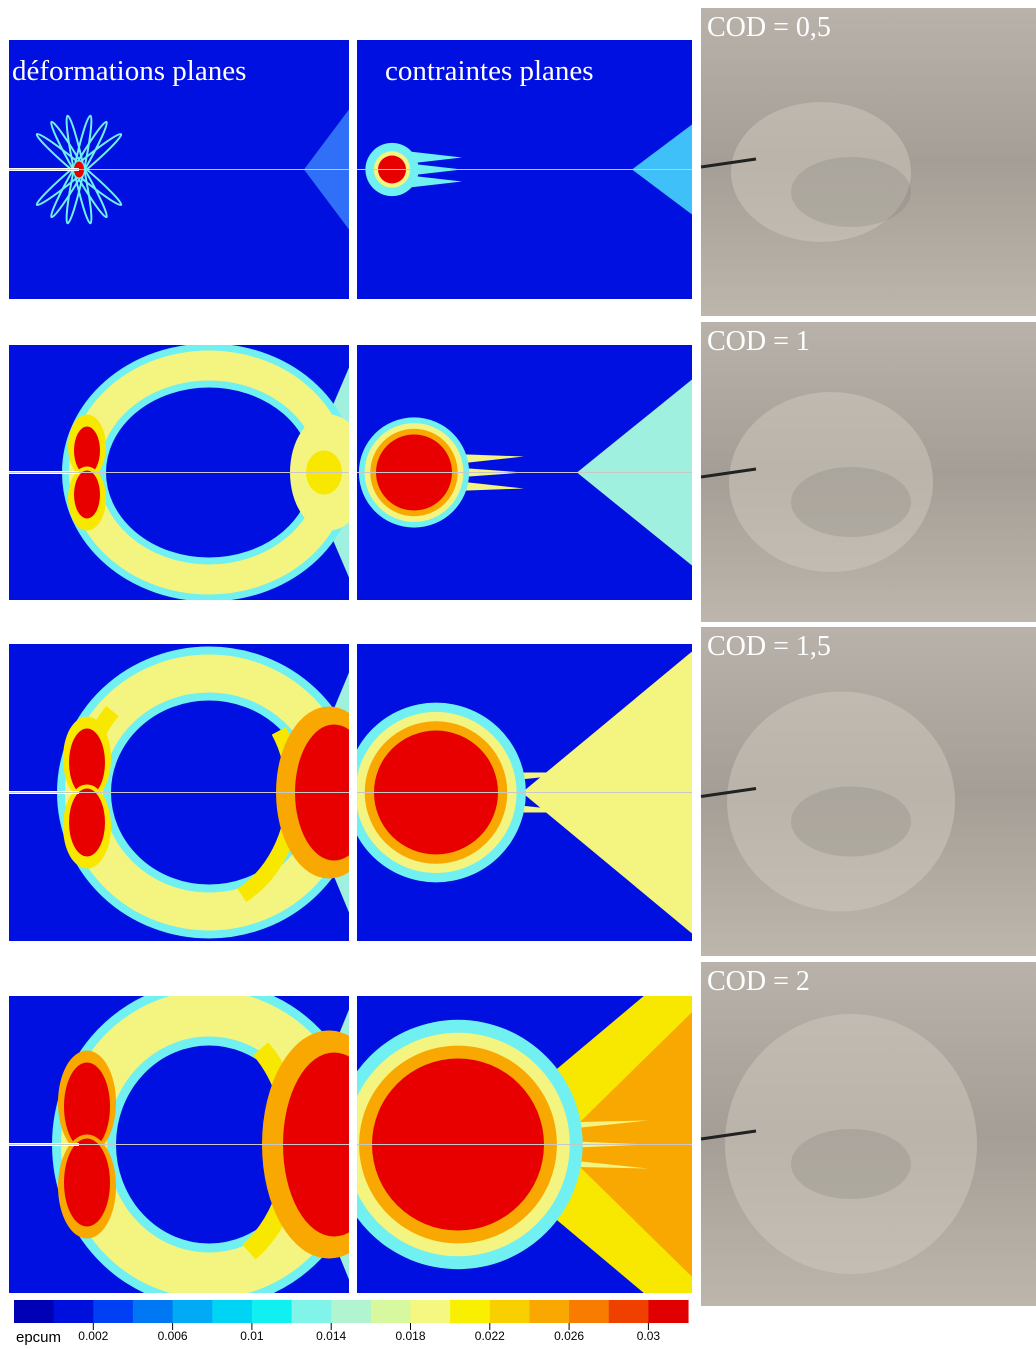 This screenshot has height=1349, width=1036. I want to click on photo: COD = 1,5, so click(868, 791).